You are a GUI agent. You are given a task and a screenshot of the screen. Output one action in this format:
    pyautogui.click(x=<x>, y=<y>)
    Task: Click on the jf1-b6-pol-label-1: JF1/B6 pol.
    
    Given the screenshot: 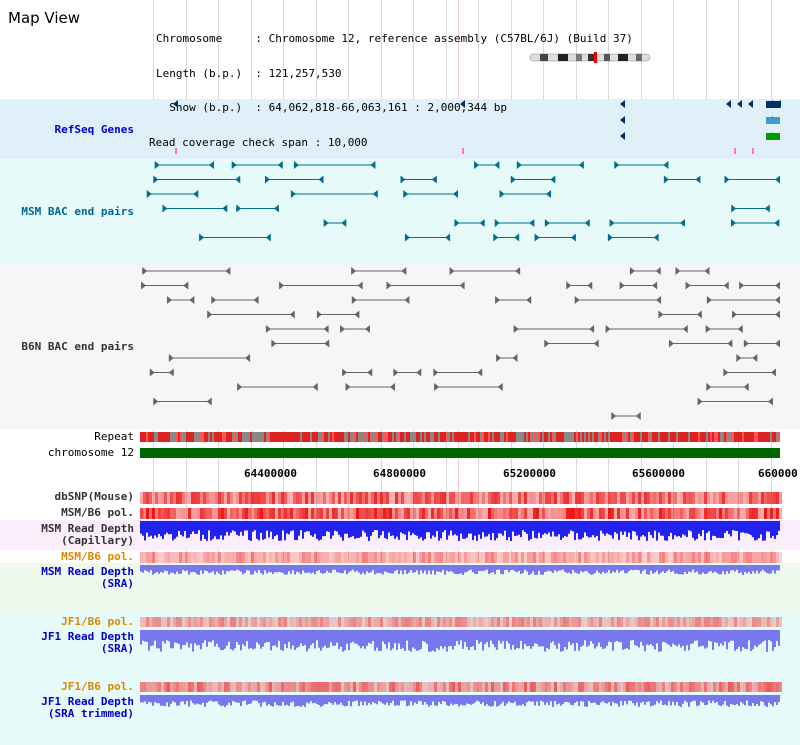 What is the action you would take?
    pyautogui.click(x=97, y=621)
    